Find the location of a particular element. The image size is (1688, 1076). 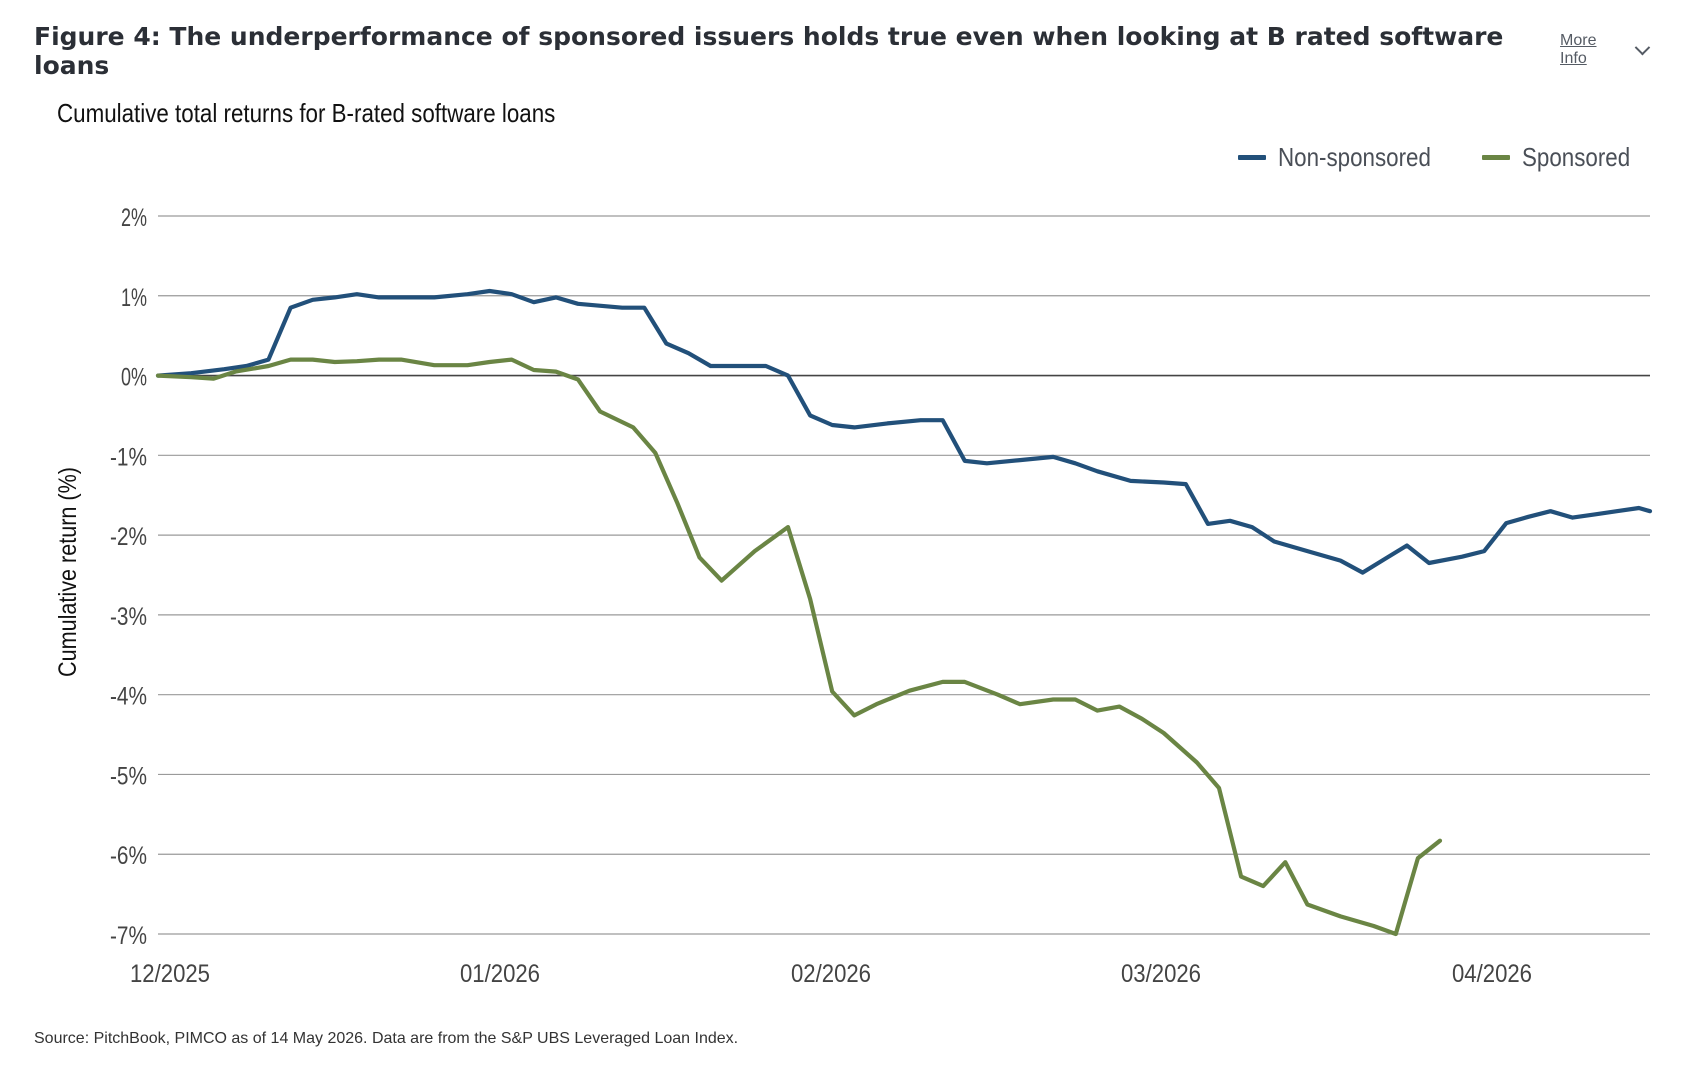

legend-swatch-non-sponsored is located at coordinates (1252, 157).